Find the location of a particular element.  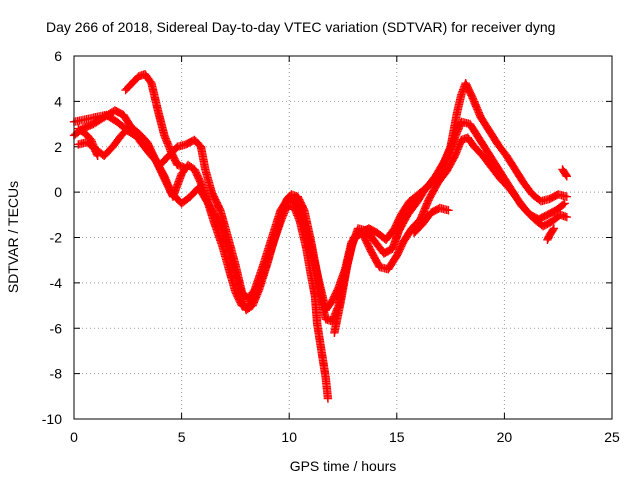

y-tick-label: 6 is located at coordinates (58, 56).